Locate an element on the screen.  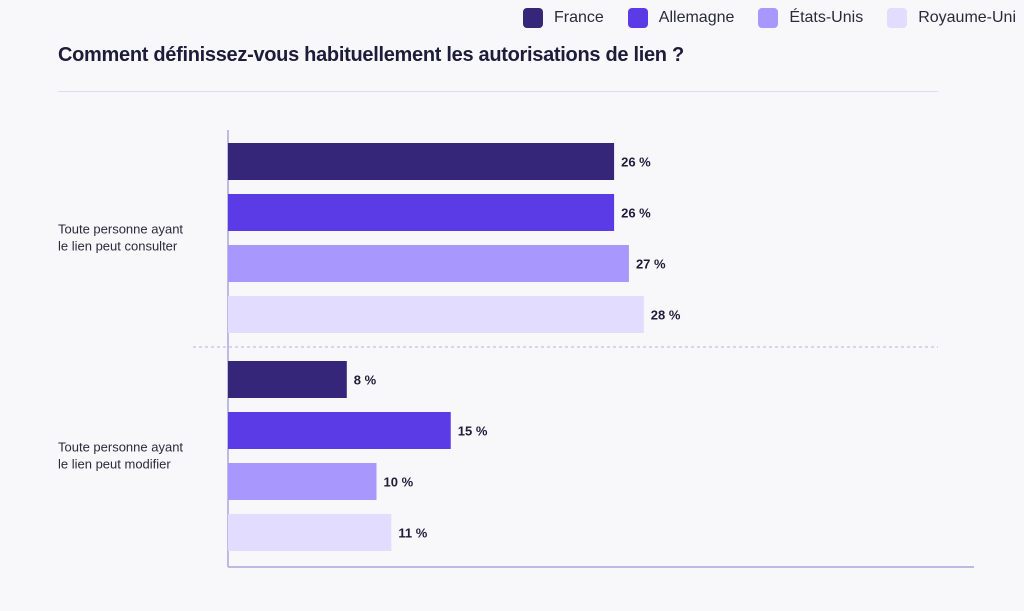
data-label: 27 % is located at coordinates (651, 264).